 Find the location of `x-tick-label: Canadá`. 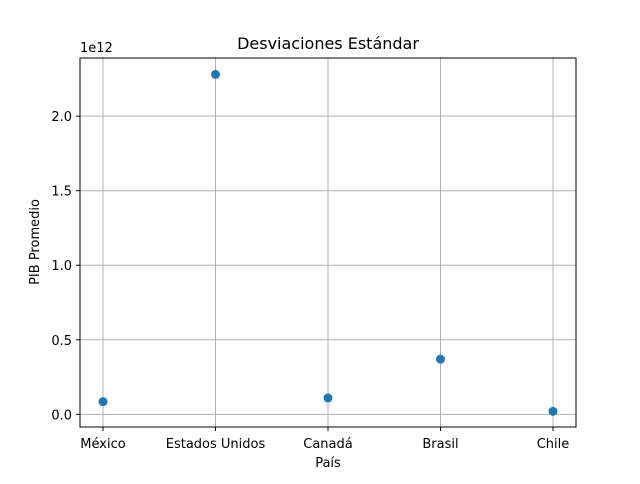

x-tick-label: Canadá is located at coordinates (327, 444).